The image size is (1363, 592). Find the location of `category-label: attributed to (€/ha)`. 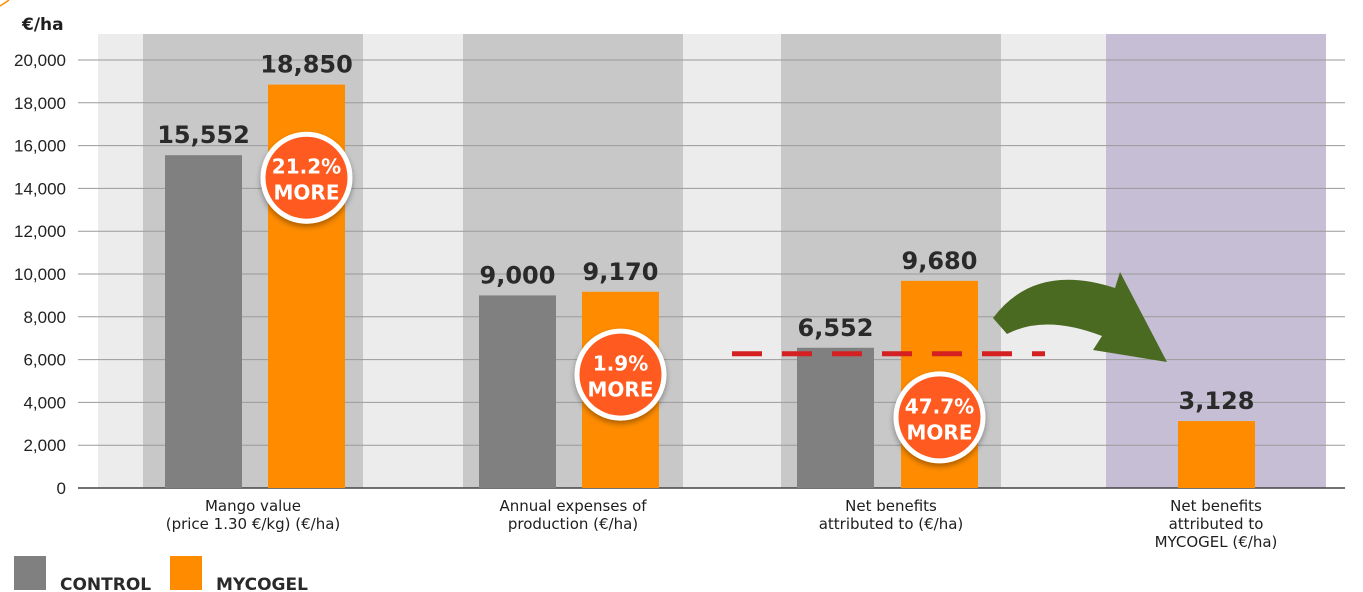

category-label: attributed to (€/ha) is located at coordinates (891, 524).